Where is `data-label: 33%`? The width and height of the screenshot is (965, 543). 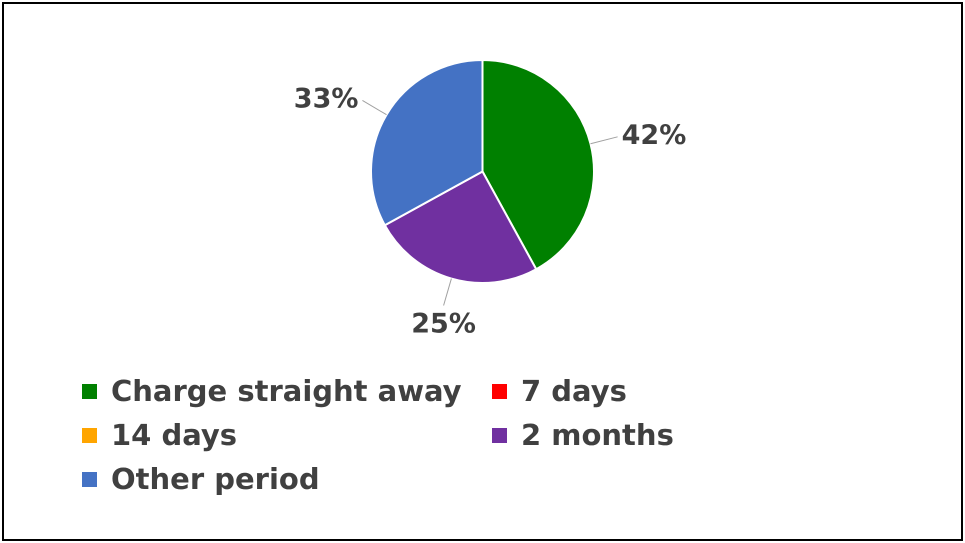
data-label: 33% is located at coordinates (326, 99).